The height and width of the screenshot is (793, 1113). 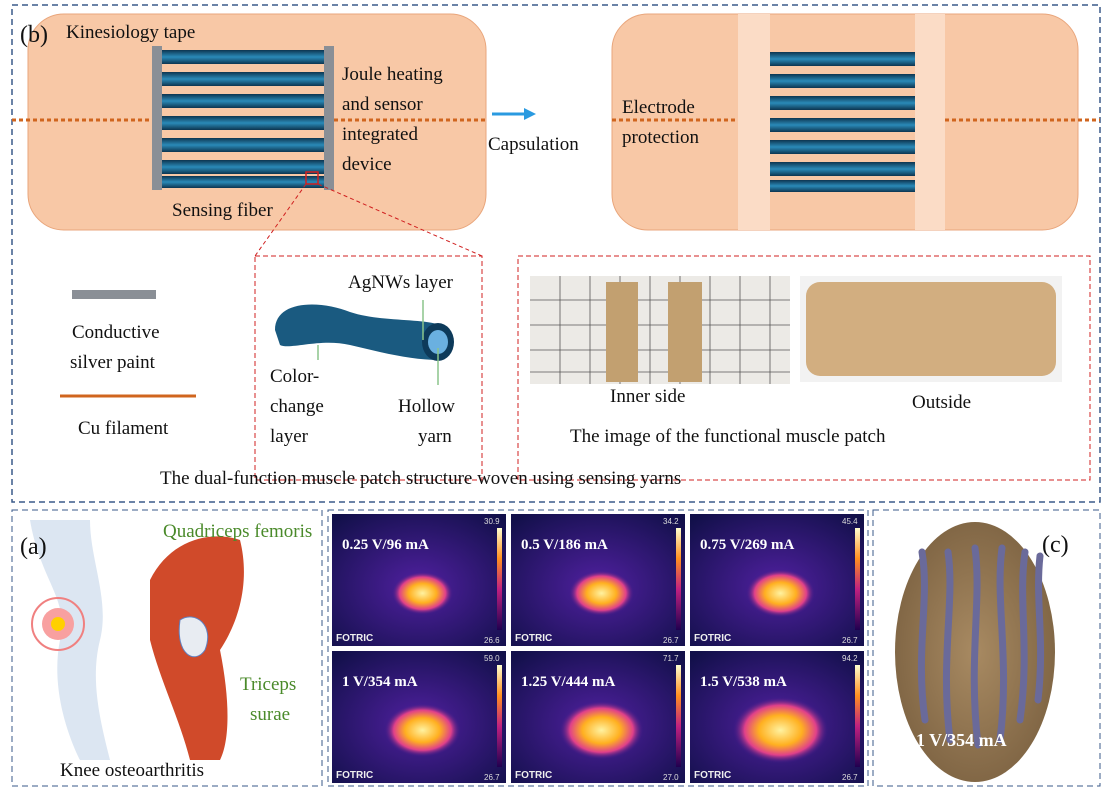 What do you see at coordinates (392, 74) in the screenshot?
I see `device-label: Joule heating` at bounding box center [392, 74].